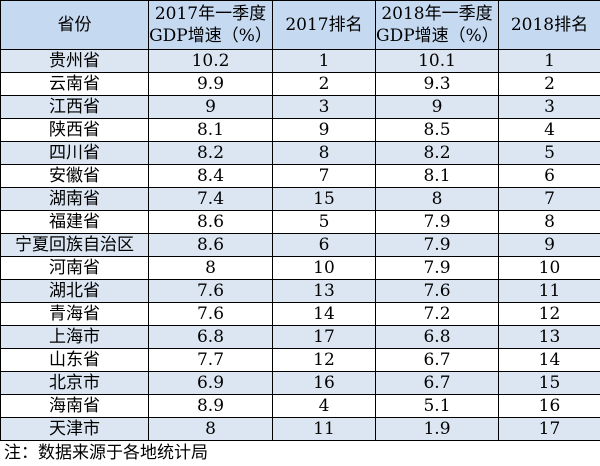 The height and width of the screenshot is (466, 600). What do you see at coordinates (74, 153) in the screenshot?
I see `table-cell: 四川省` at bounding box center [74, 153].